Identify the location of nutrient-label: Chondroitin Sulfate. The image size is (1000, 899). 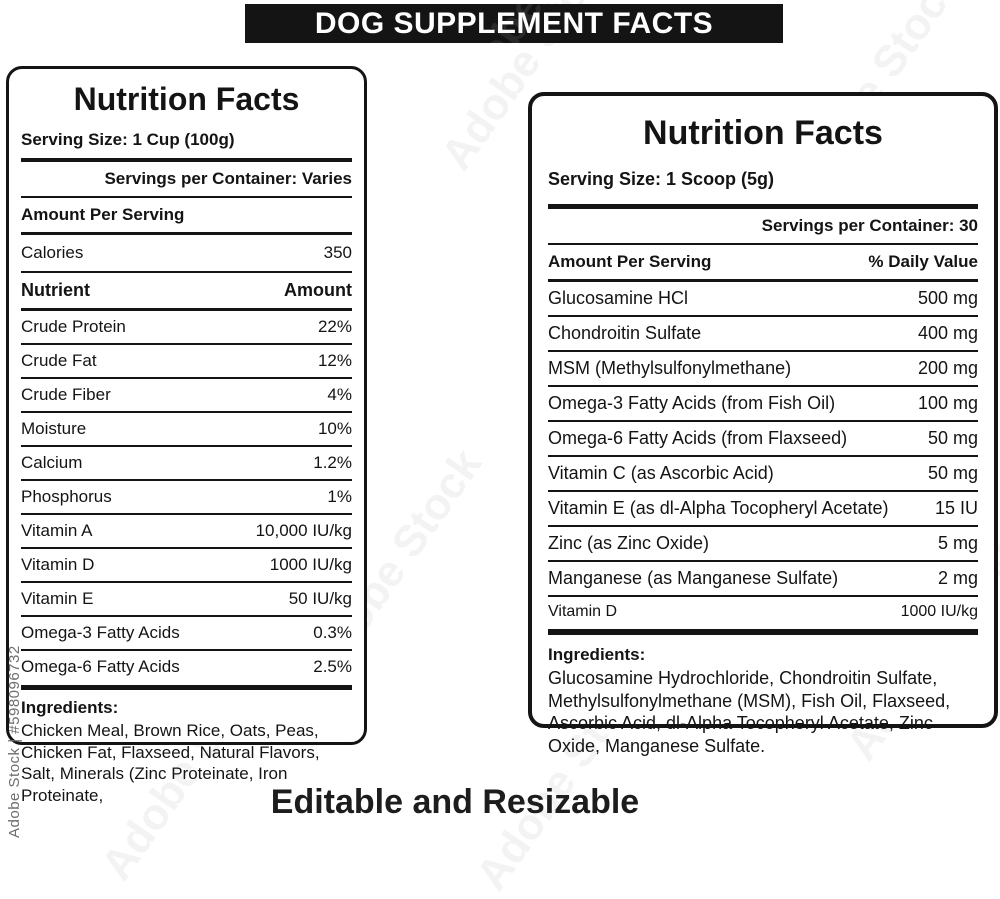
(625, 333).